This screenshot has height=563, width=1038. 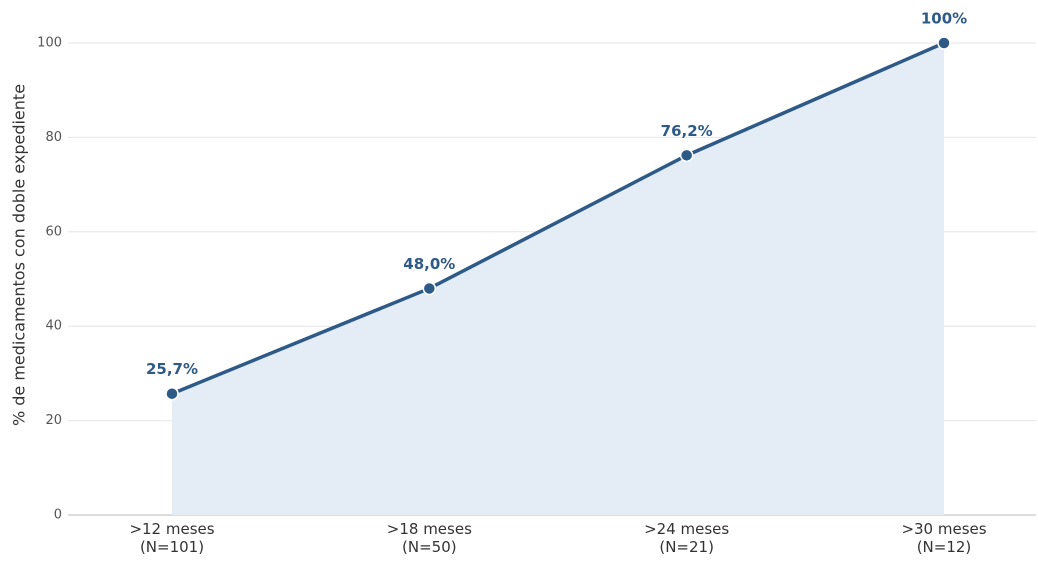 What do you see at coordinates (49, 43) in the screenshot?
I see `y-tick-label: 100` at bounding box center [49, 43].